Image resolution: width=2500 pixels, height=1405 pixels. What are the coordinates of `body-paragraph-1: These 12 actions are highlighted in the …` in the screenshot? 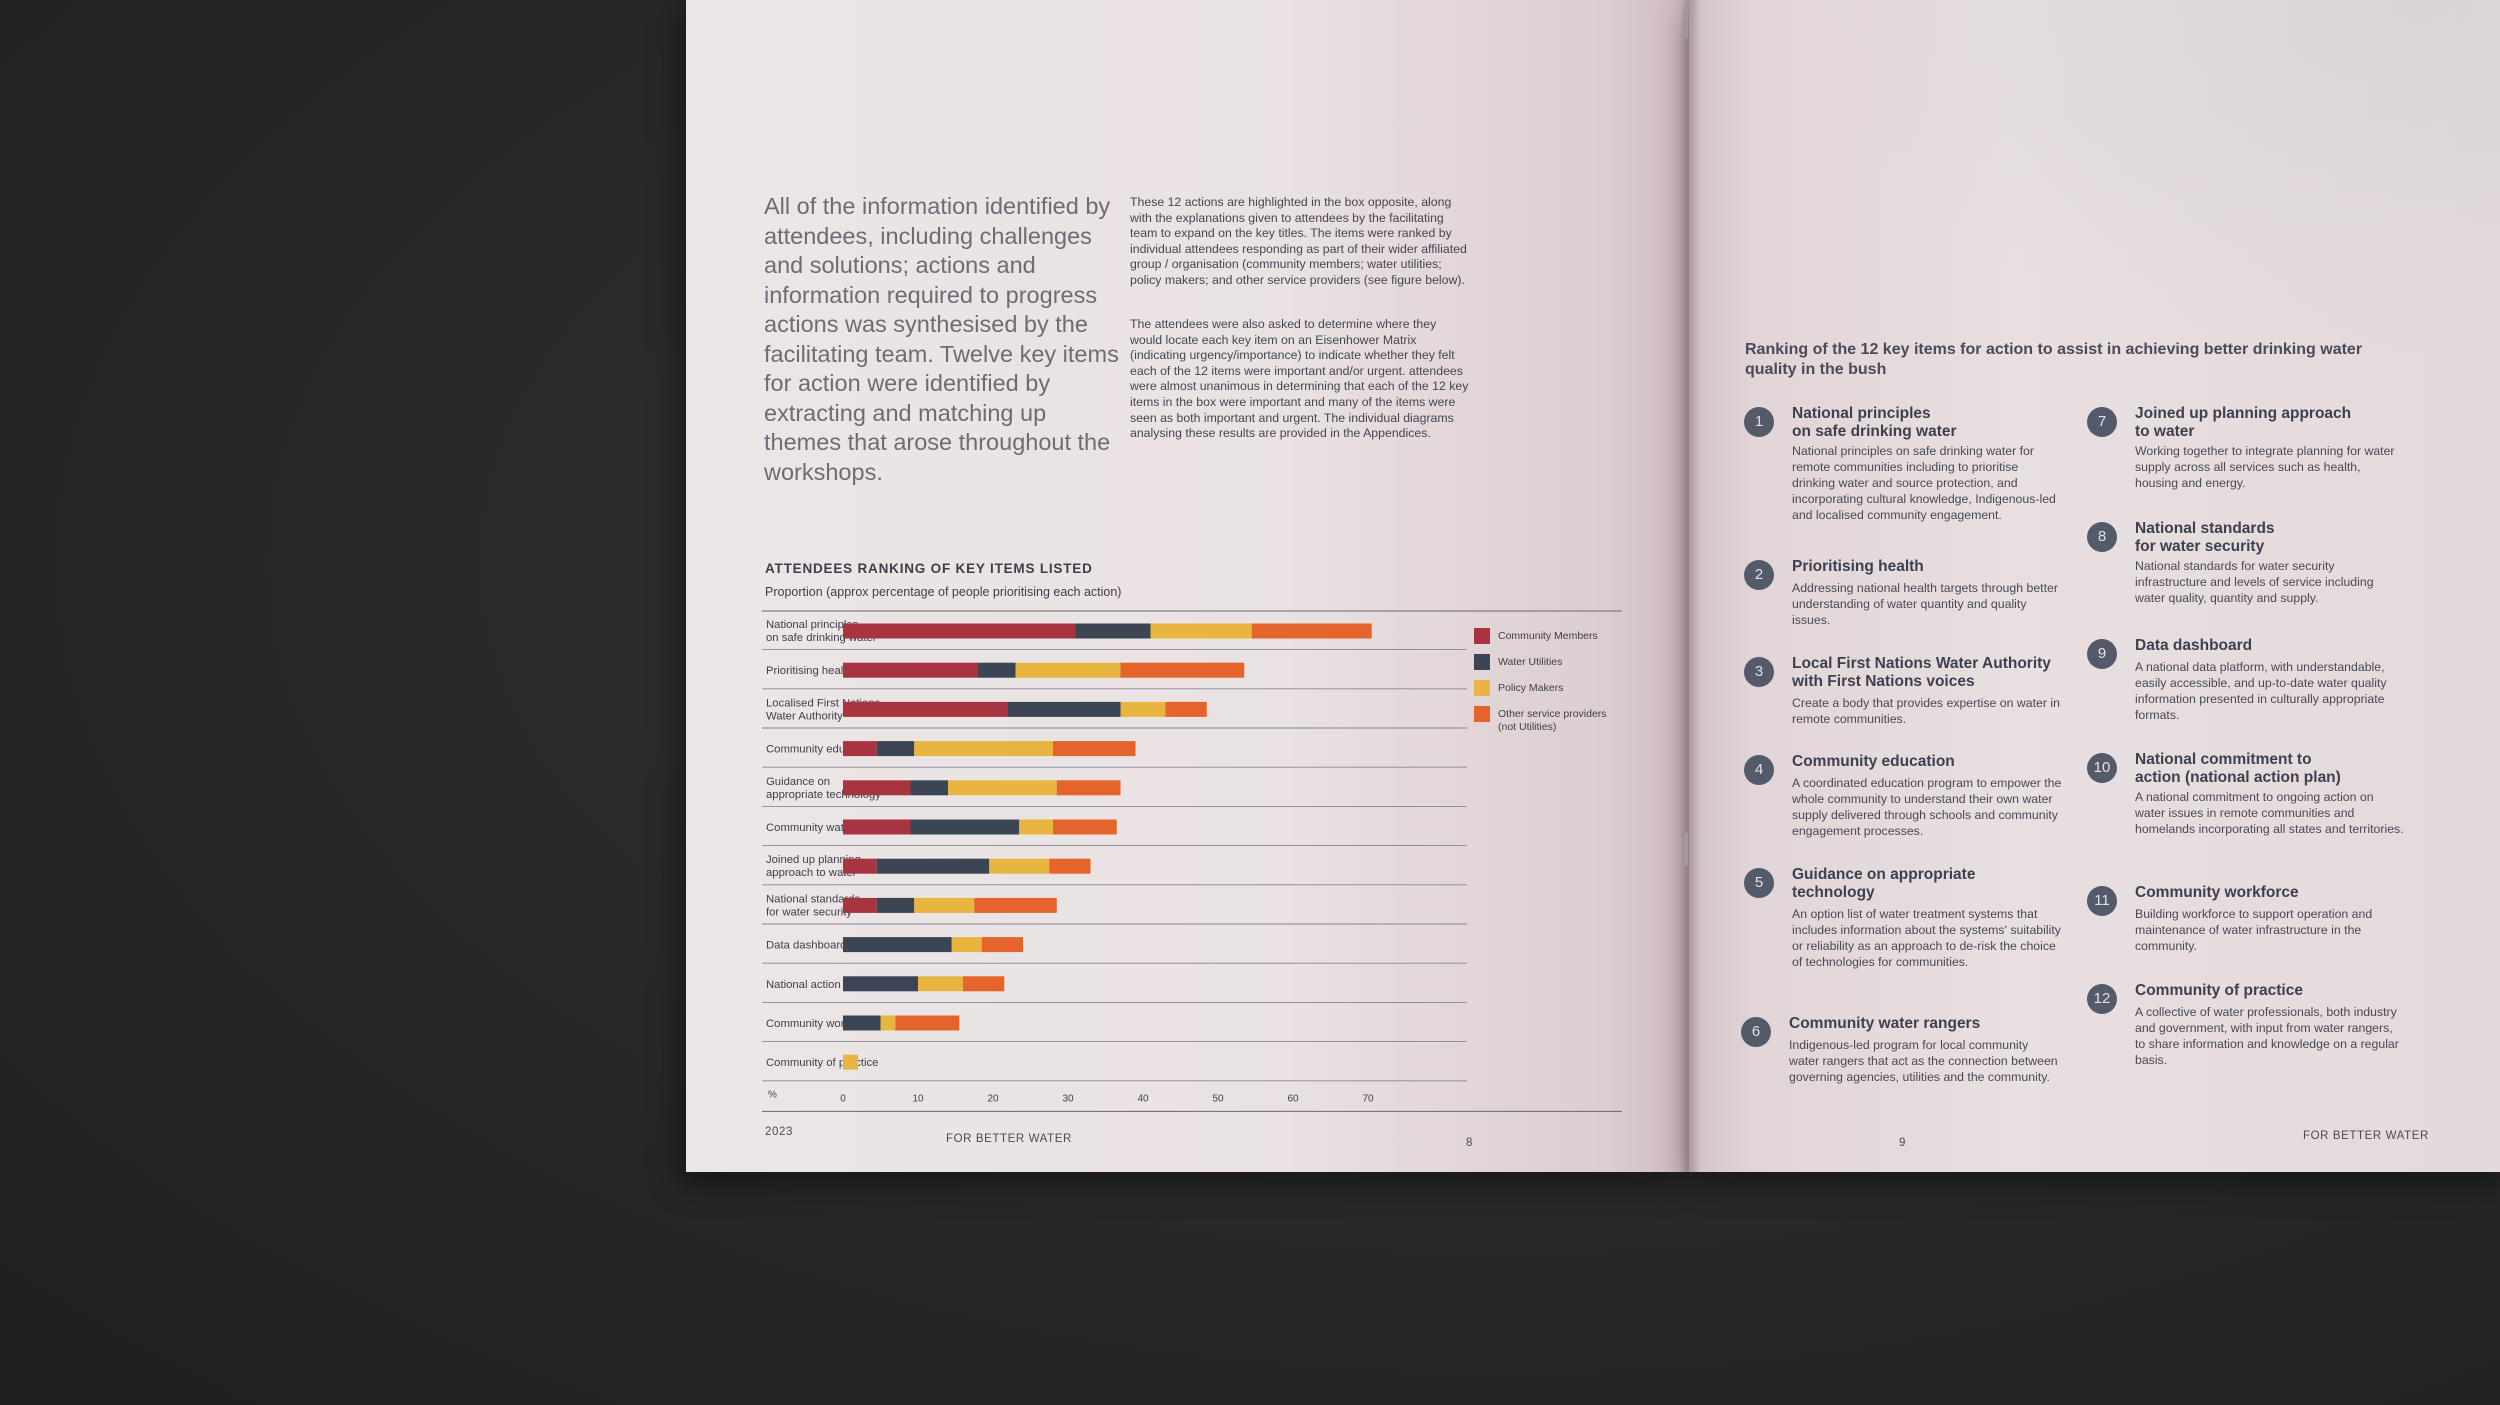 It's located at (1298, 241).